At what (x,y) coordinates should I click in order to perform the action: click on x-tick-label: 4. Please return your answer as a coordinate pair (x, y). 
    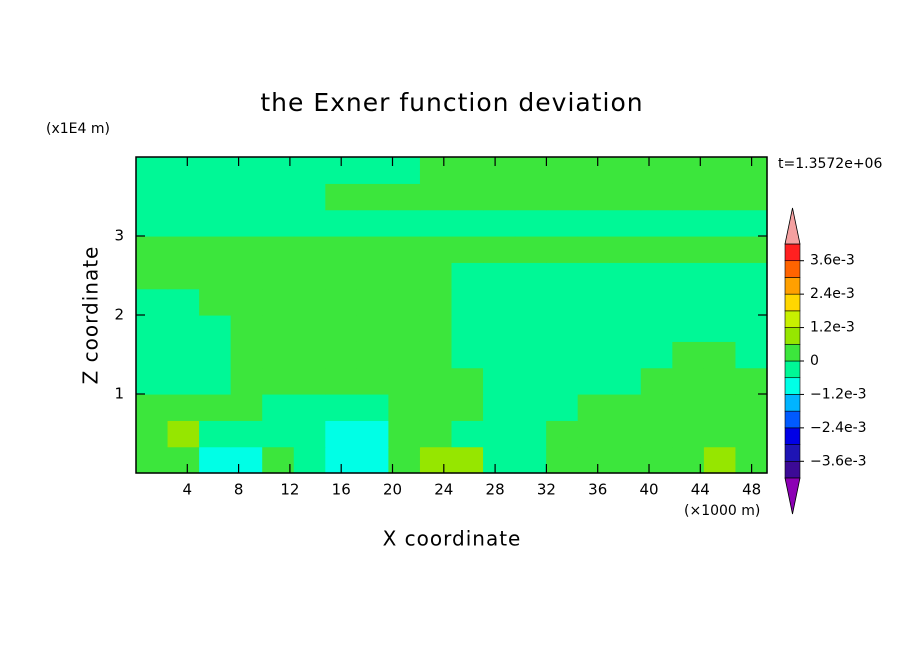
    Looking at the image, I should click on (188, 490).